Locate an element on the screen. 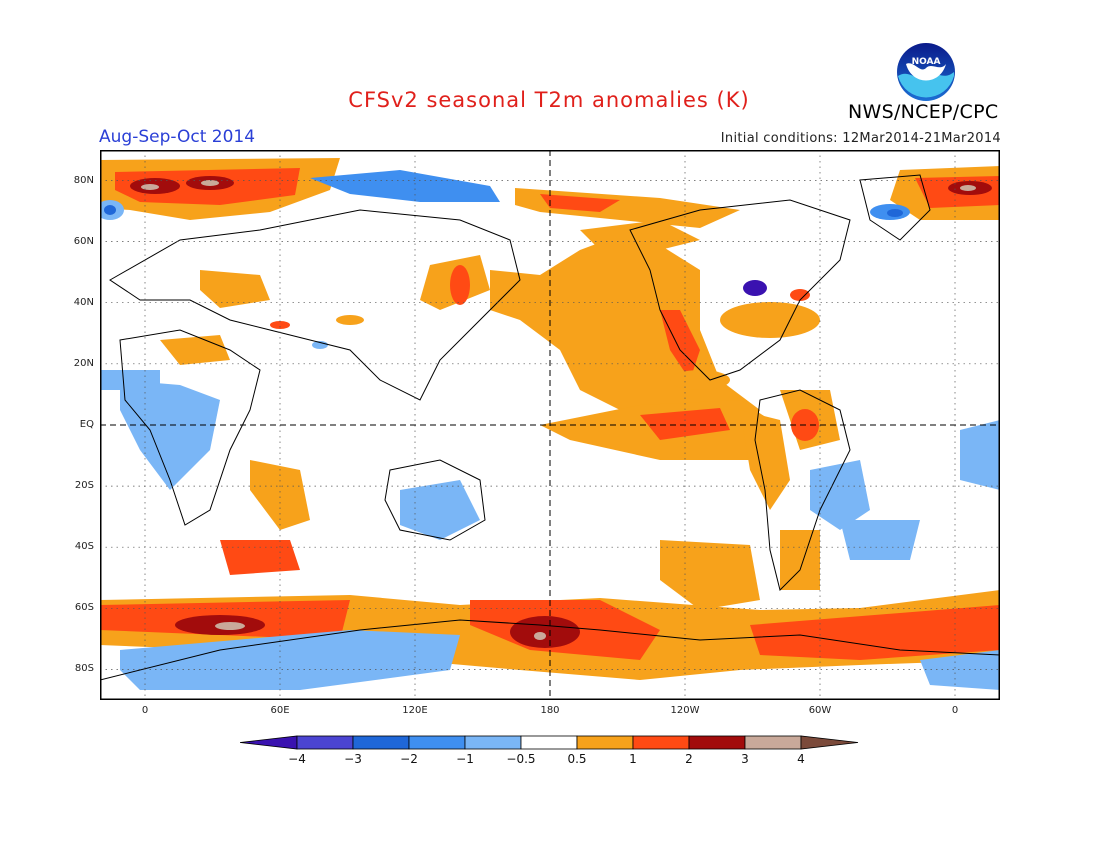  colorbar-tick-label: −0.5 is located at coordinates (521, 759).